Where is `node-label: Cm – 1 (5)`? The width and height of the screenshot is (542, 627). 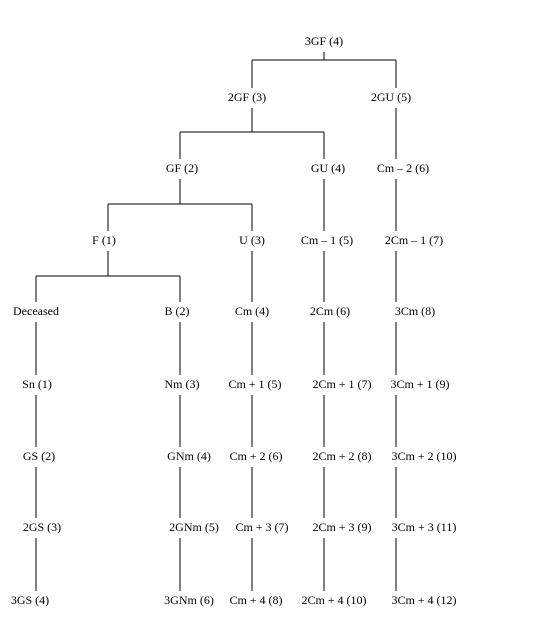 node-label: Cm – 1 (5) is located at coordinates (327, 240).